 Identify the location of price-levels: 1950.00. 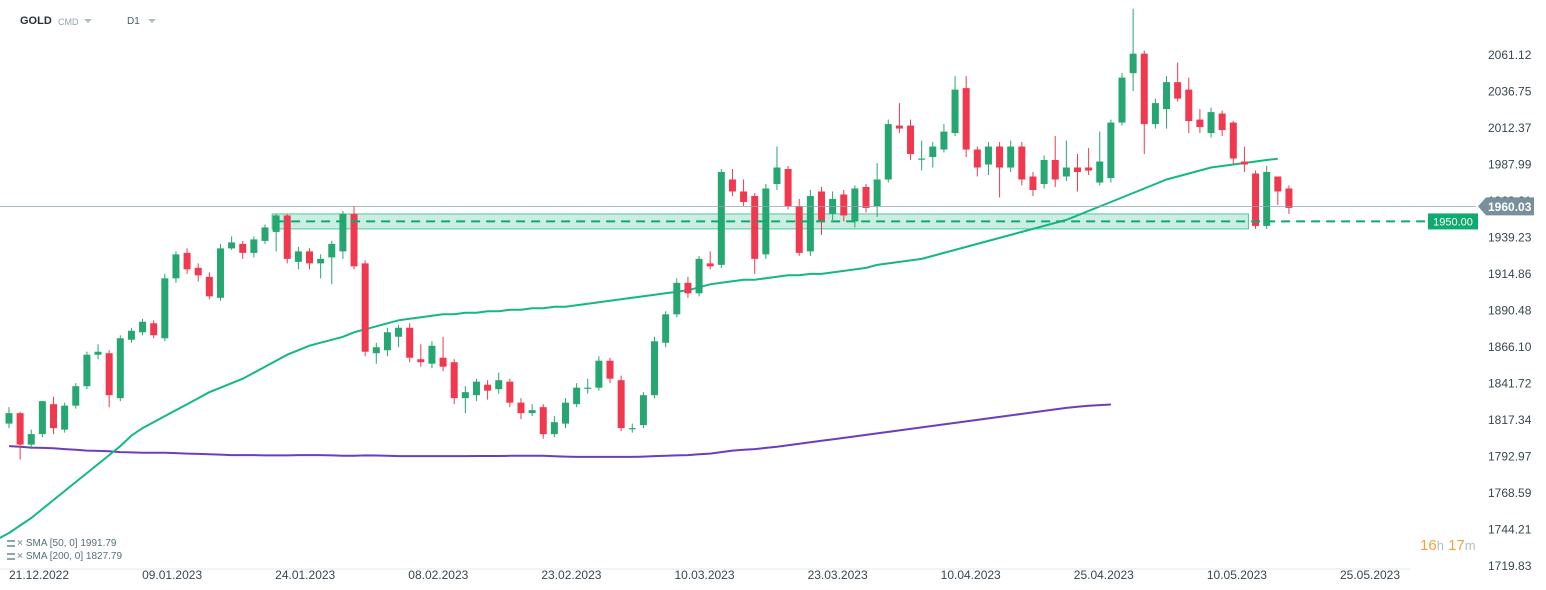
(739, 218).